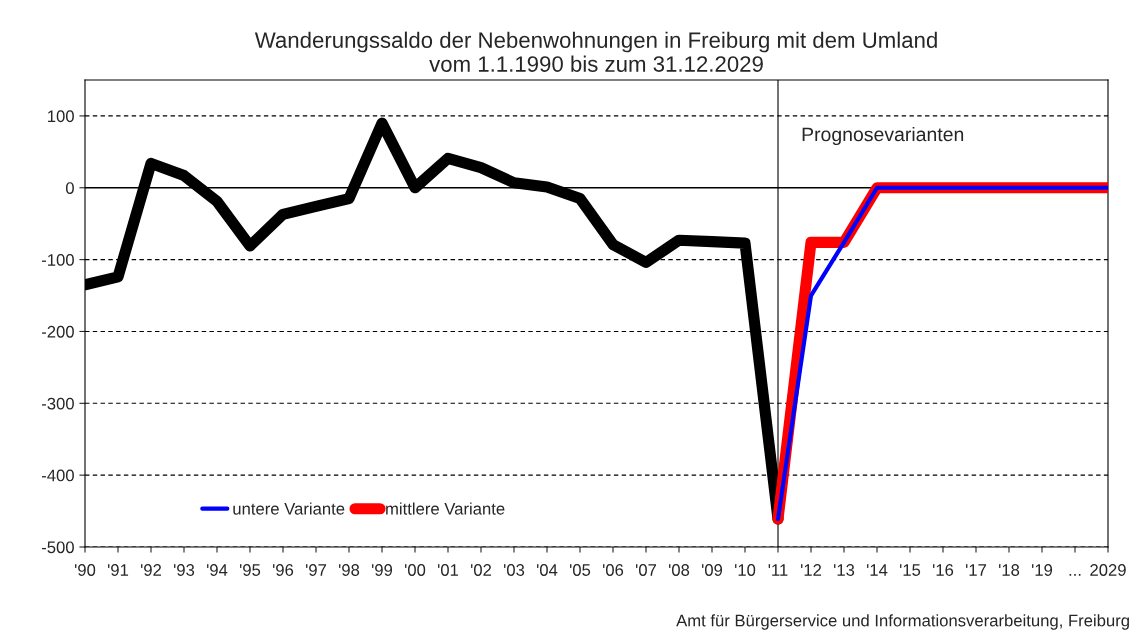 Image resolution: width=1137 pixels, height=632 pixels. I want to click on x-tick-label: '94, so click(217, 570).